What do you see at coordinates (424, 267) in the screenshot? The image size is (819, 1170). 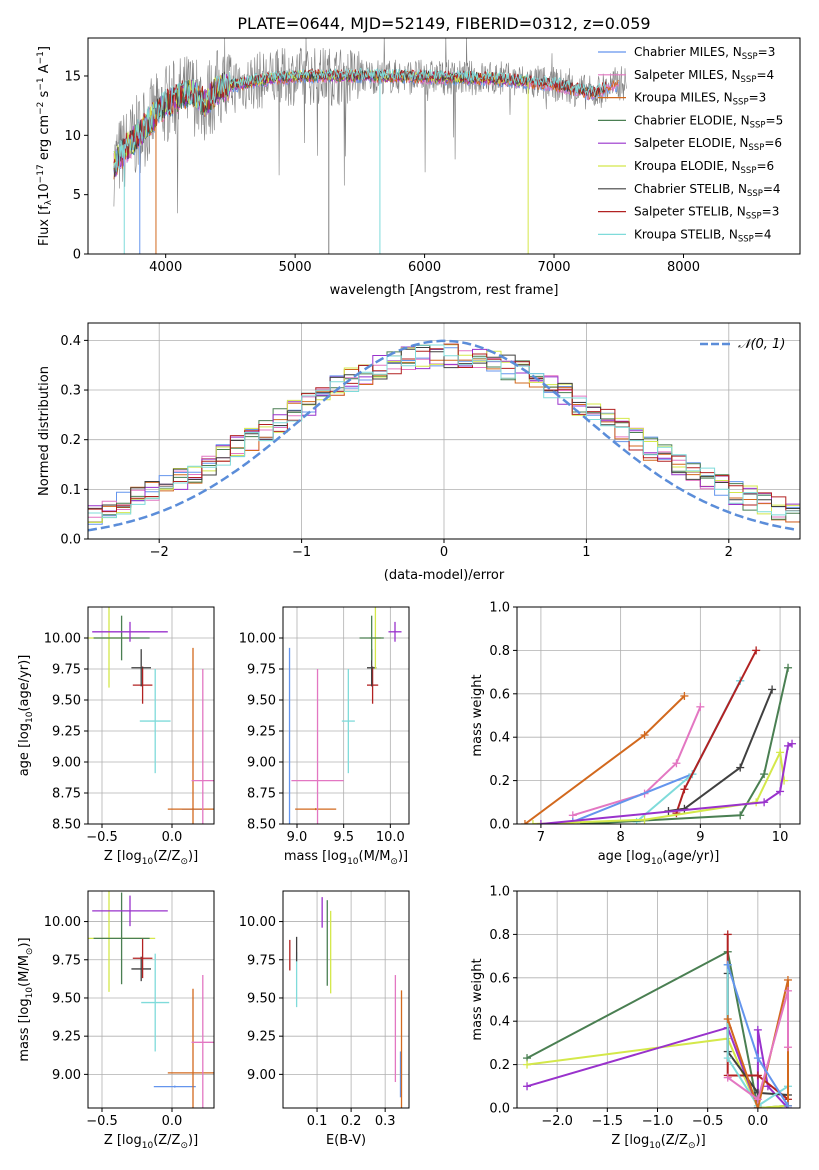 I see `x-tick-label: 6000` at bounding box center [424, 267].